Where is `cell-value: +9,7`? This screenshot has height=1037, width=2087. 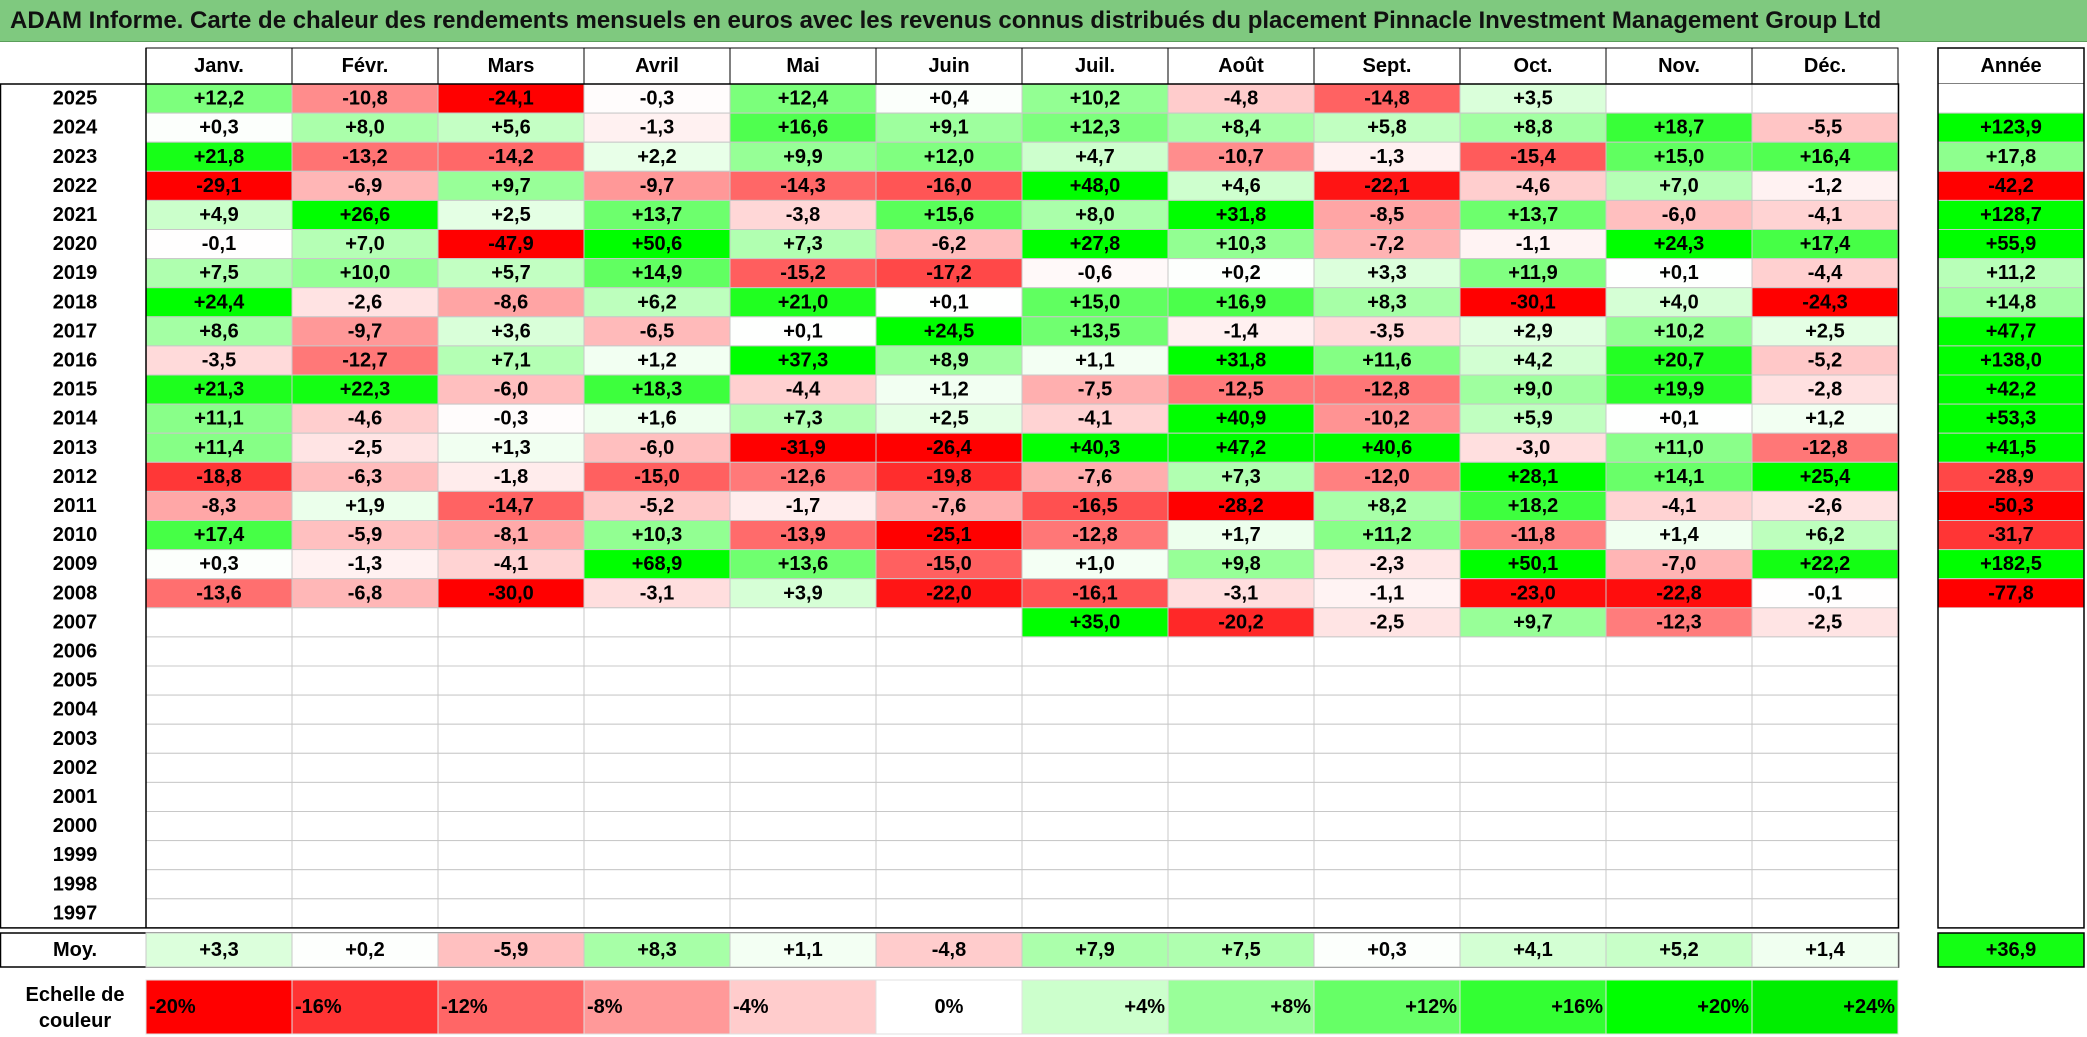 cell-value: +9,7 is located at coordinates (1532, 622).